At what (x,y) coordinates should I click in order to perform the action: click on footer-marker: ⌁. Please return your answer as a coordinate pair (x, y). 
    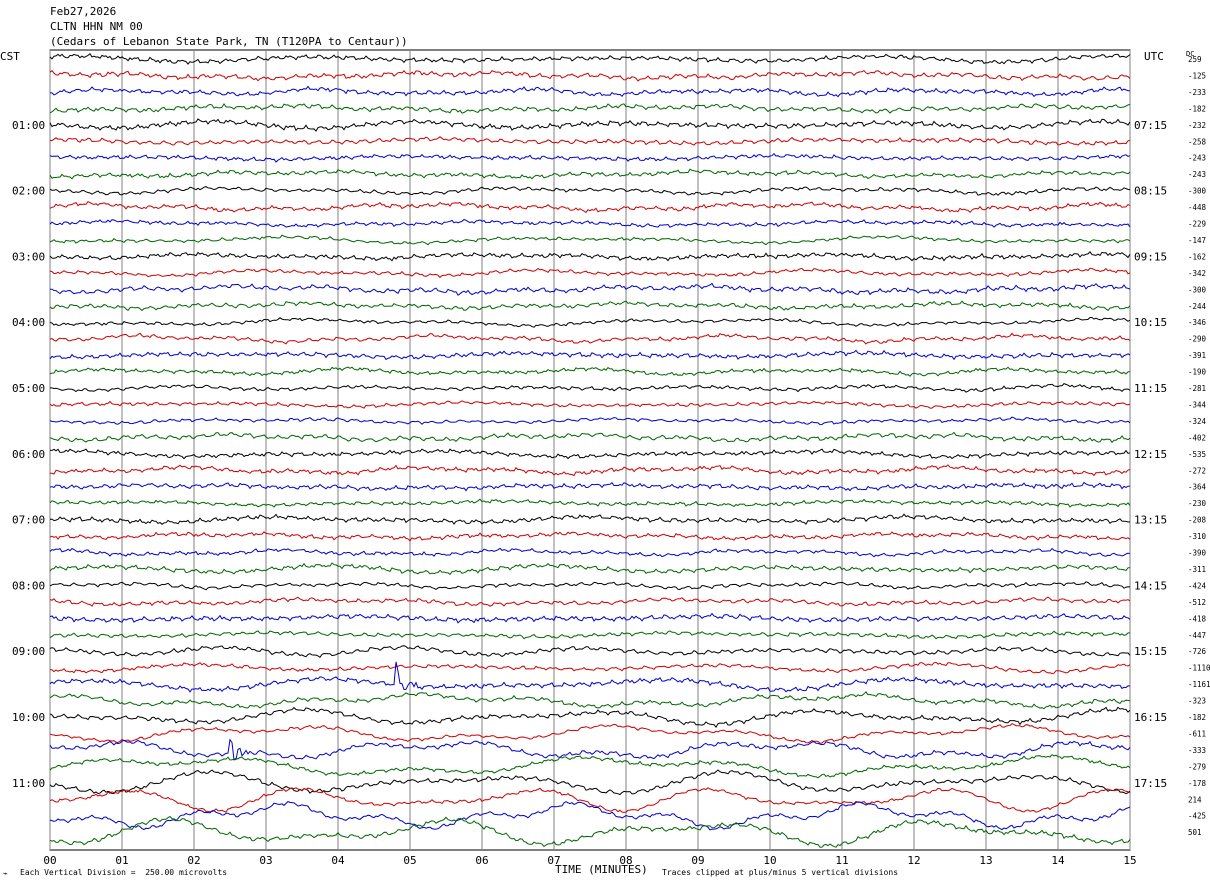
    Looking at the image, I should click on (5, 873).